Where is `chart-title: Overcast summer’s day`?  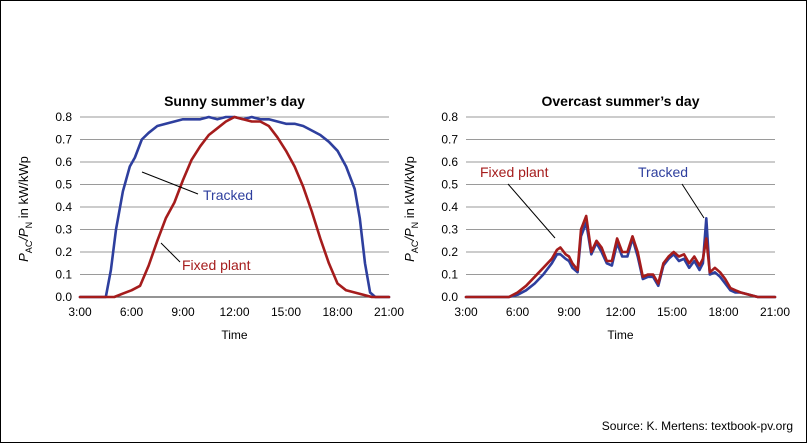 chart-title: Overcast summer’s day is located at coordinates (621, 101).